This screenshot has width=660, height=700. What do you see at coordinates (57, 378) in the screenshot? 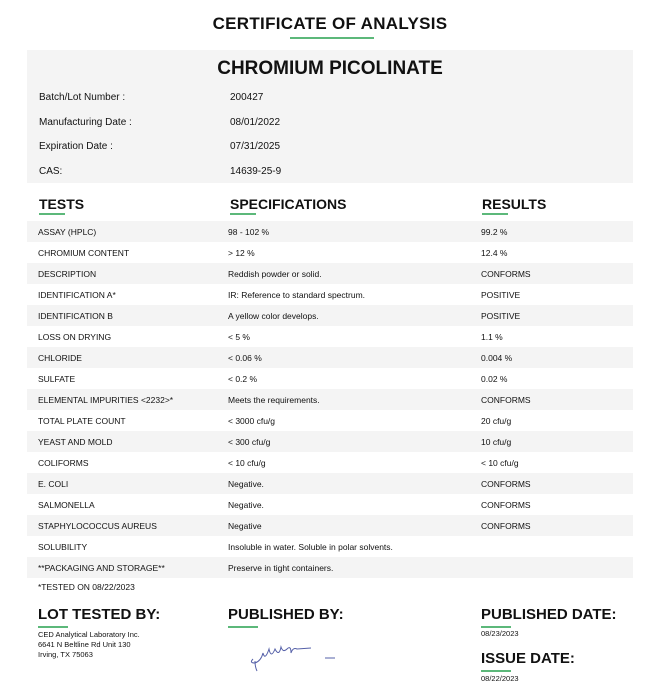
I see `test-name: SULFATE` at bounding box center [57, 378].